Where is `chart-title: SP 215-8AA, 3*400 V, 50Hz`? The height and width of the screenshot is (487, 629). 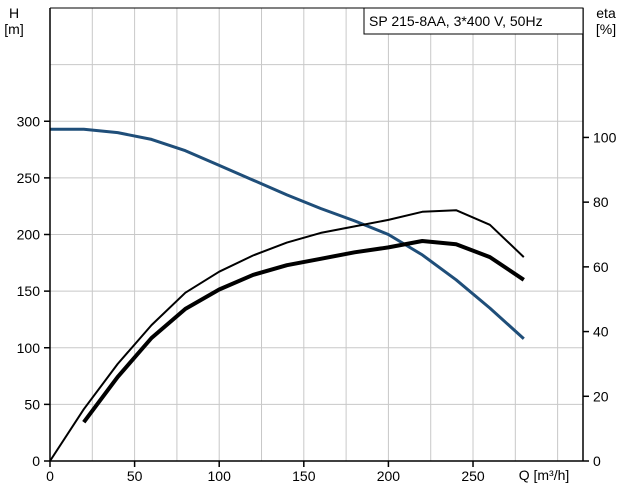
chart-title: SP 215-8AA, 3*400 V, 50Hz is located at coordinates (456, 21).